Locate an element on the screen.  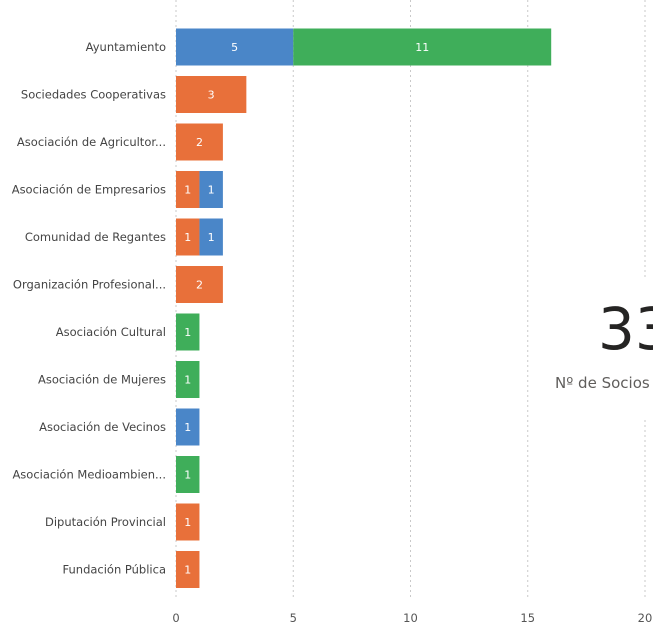
category-label: Asociación de Mujeres is located at coordinates (102, 380).